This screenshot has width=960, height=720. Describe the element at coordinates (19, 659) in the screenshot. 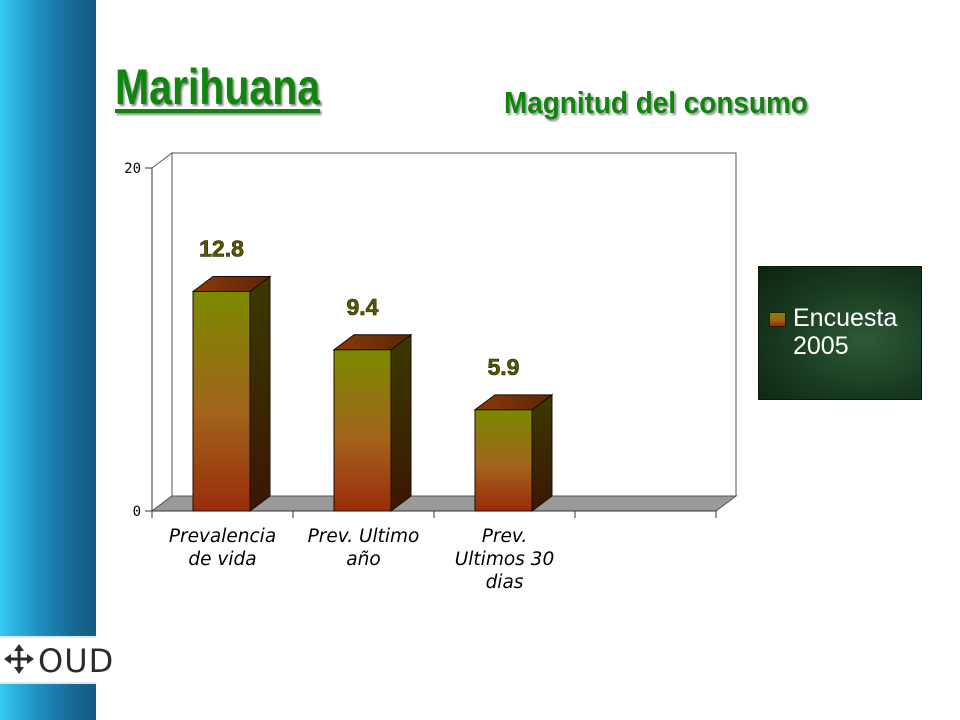

I see `four-arrows-cross-icon` at that location.